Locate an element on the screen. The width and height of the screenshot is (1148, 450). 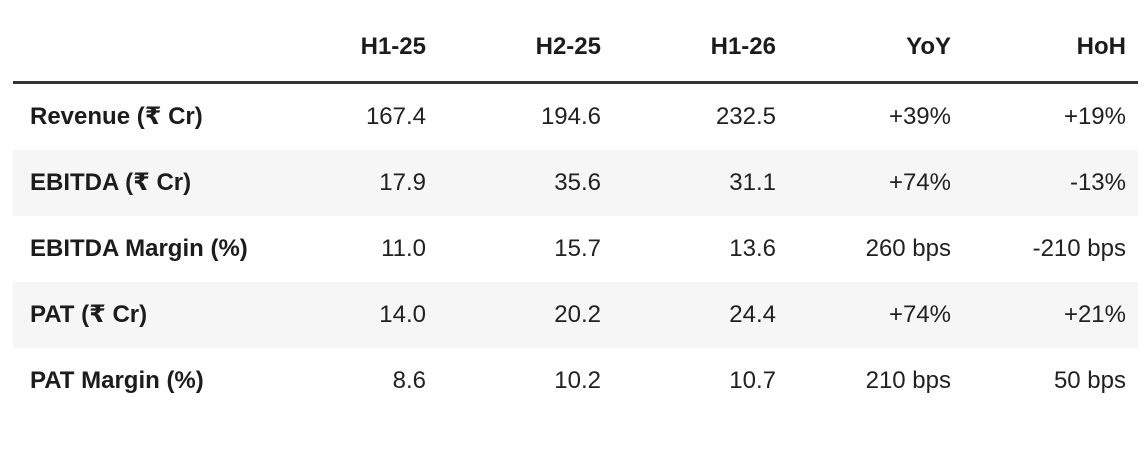
table-row: Revenue (₹ Cr) 167.4 194.6 232.5 +39% +19% is located at coordinates (575, 117).